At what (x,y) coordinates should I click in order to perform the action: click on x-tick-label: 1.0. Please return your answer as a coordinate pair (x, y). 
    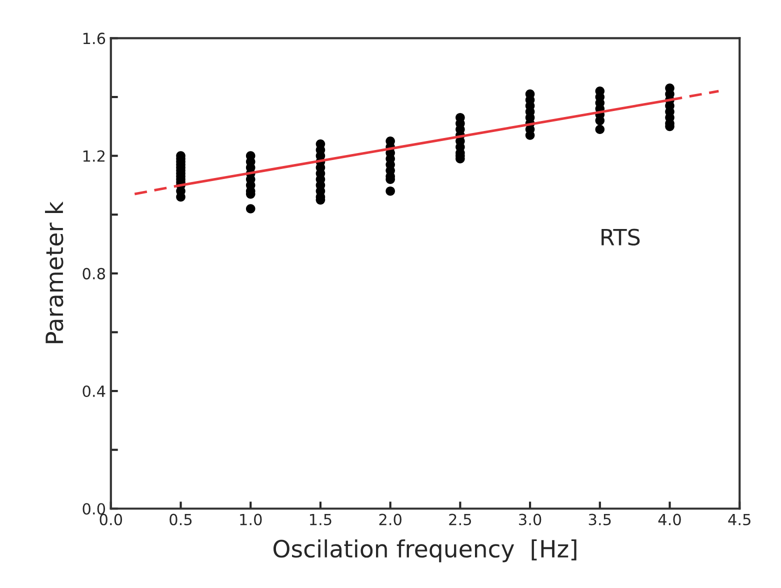
    Looking at the image, I should click on (251, 520).